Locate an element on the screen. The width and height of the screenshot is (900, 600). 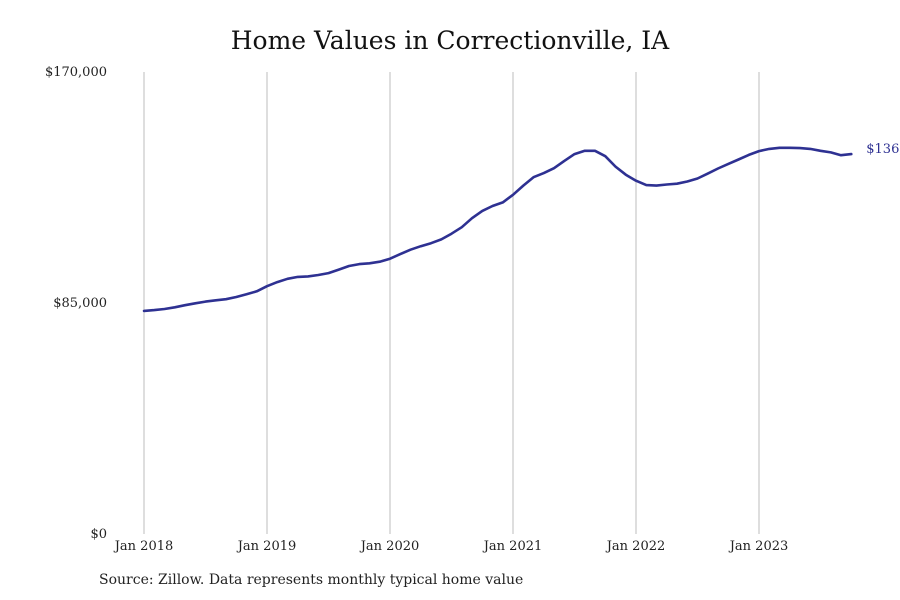
x-tick-label: Jan 2019 is located at coordinates (266, 546).